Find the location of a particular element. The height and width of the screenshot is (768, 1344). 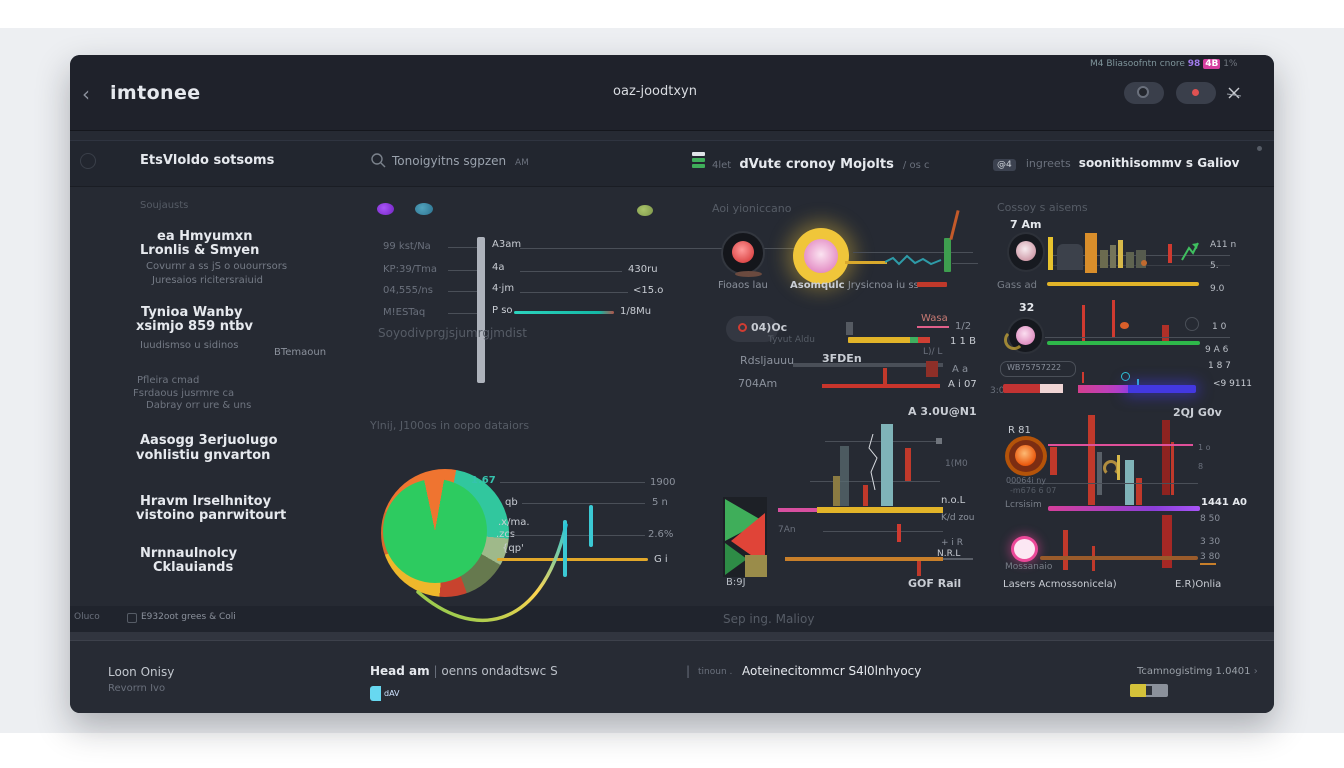

row-mid-value: 3FDEn is located at coordinates (842, 358).